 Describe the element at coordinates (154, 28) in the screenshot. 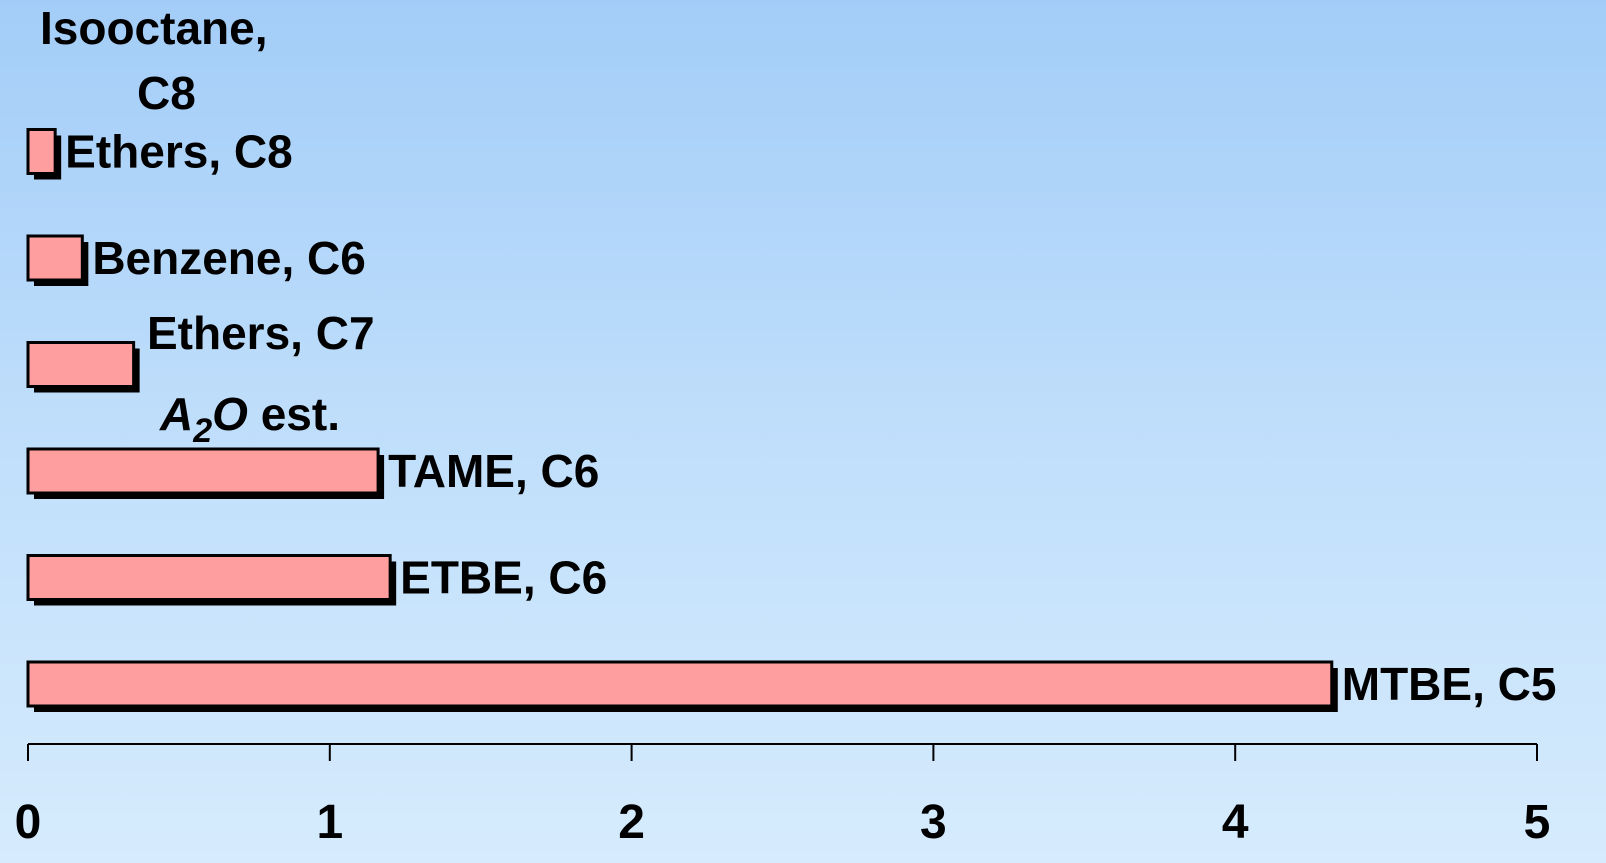

I see `category-label: Isooctane,` at that location.